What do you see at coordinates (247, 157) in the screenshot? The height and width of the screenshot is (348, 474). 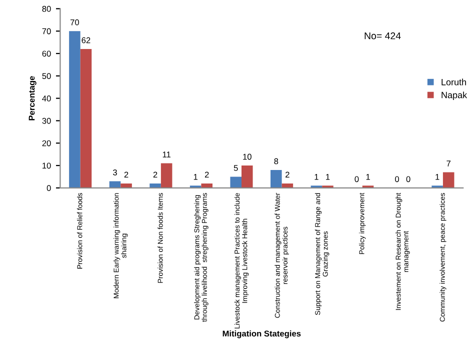 I see `data-label: 10` at bounding box center [247, 157].